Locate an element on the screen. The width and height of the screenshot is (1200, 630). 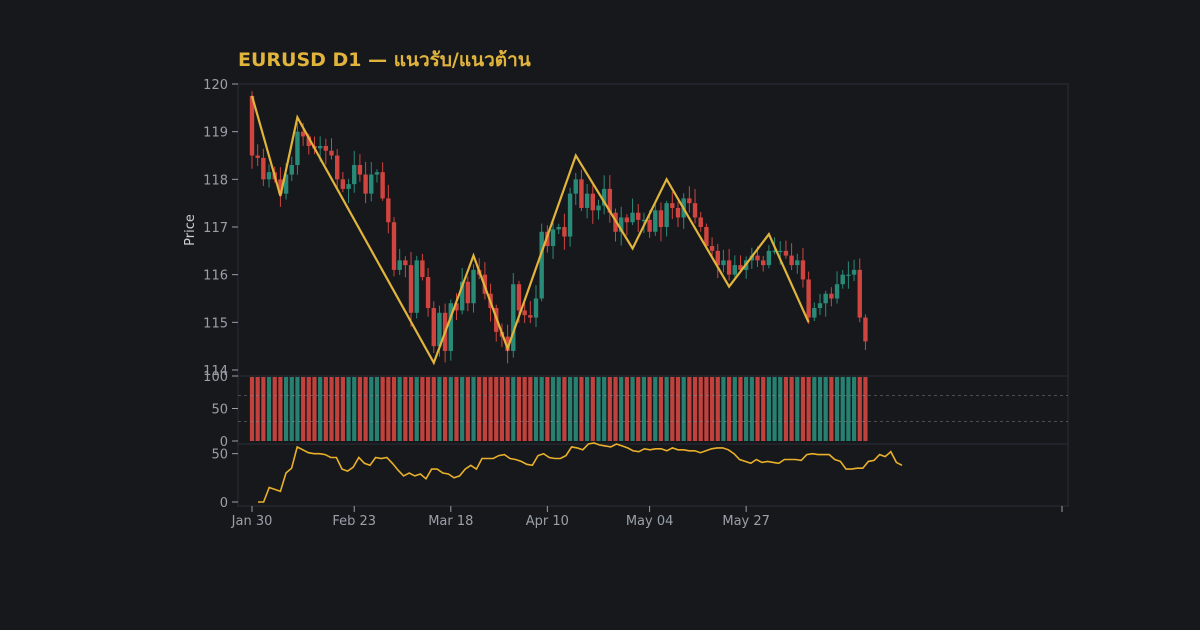
oscillator-tick-label: 0 is located at coordinates (224, 503).